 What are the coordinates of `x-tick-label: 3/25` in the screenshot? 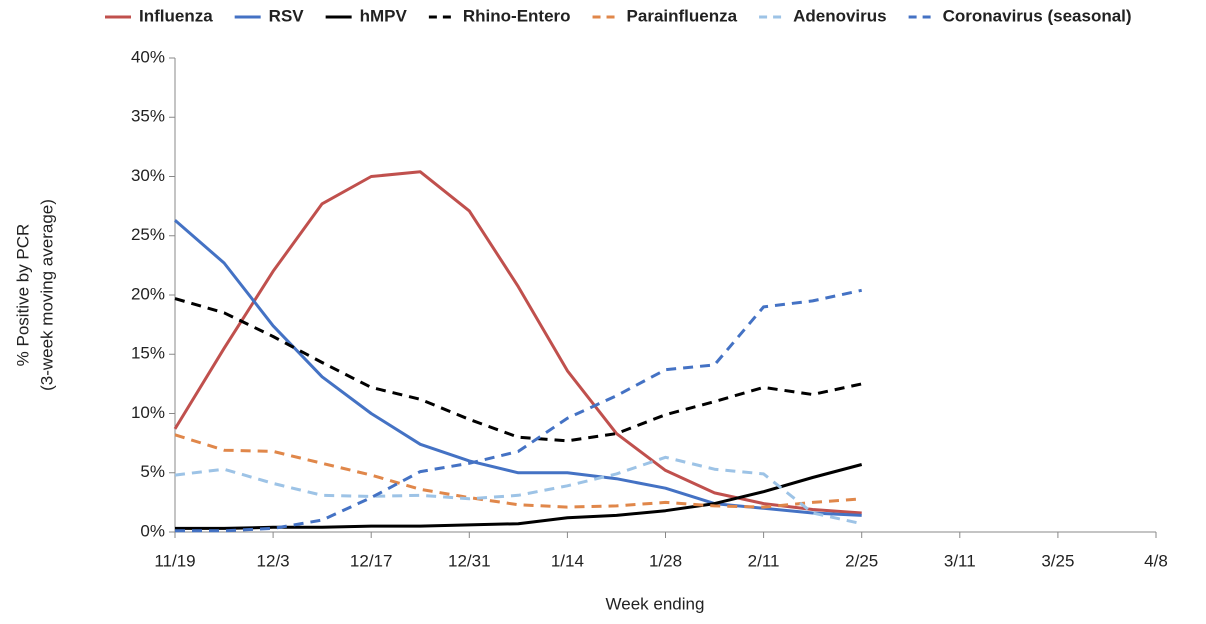 It's located at (1057, 560).